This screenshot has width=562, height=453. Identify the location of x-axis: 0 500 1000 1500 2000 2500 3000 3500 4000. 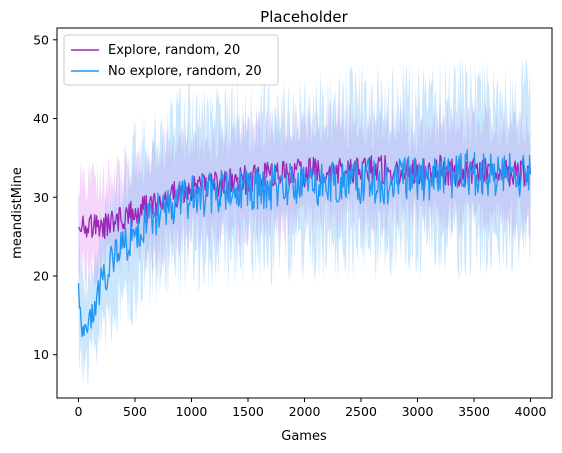
(310, 408).